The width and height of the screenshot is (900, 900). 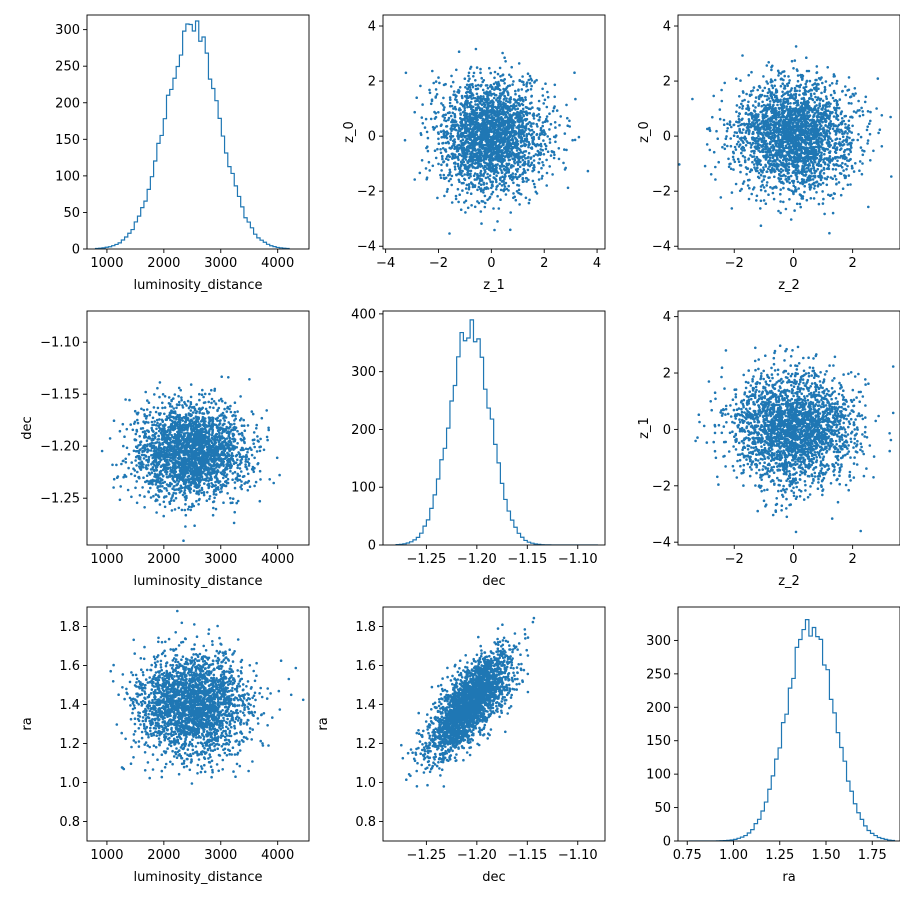 What do you see at coordinates (644, 132) in the screenshot?
I see `y-axis-label: z_0` at bounding box center [644, 132].